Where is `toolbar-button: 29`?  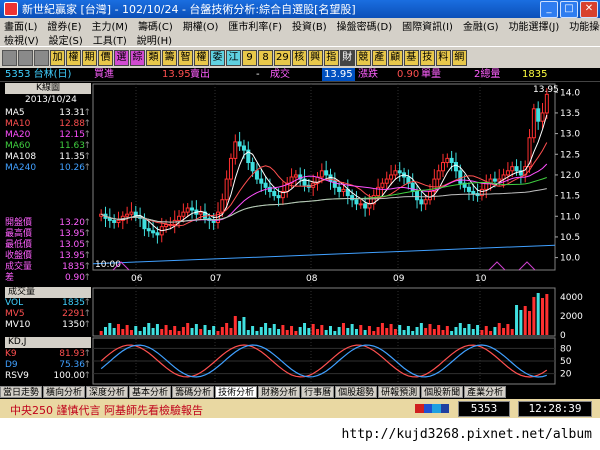
toolbar-button: 29 is located at coordinates (282, 58).